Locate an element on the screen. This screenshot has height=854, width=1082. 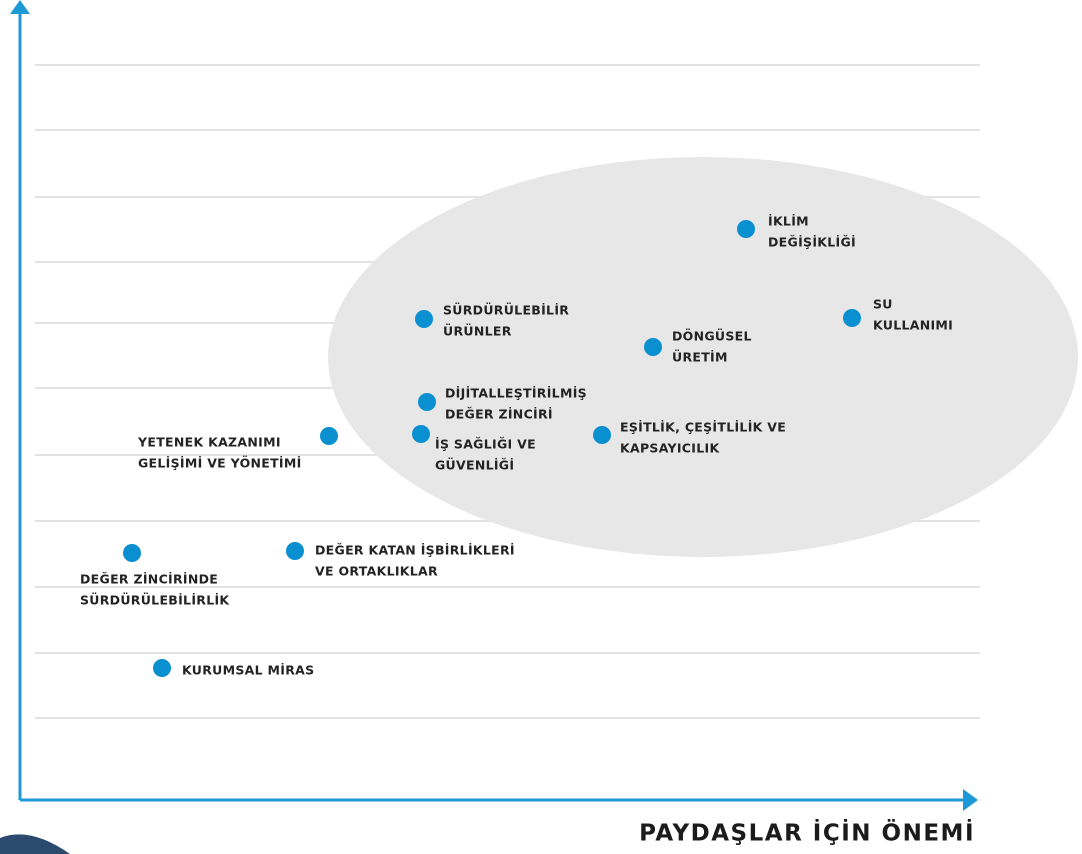
topic-label: GÜVENLİĞİ is located at coordinates (474, 465).